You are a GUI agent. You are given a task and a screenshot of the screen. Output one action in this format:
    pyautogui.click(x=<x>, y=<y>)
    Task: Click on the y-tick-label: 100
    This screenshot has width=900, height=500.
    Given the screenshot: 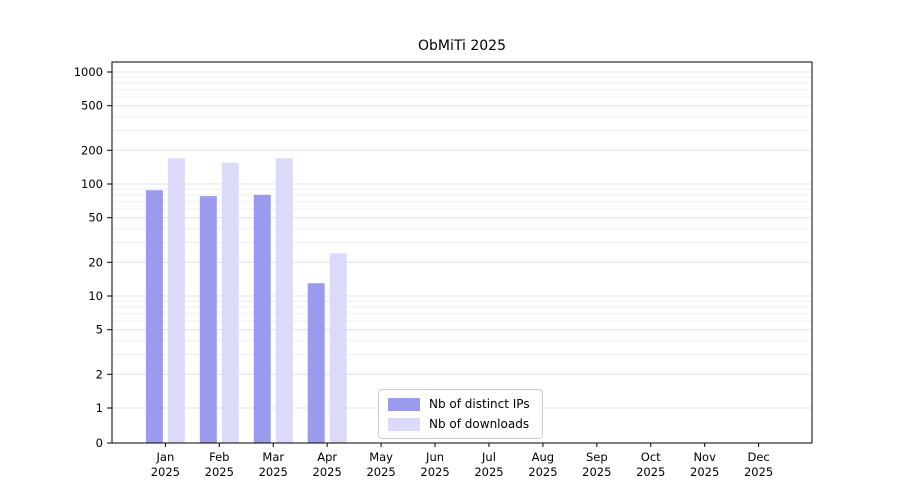 What is the action you would take?
    pyautogui.click(x=92, y=184)
    